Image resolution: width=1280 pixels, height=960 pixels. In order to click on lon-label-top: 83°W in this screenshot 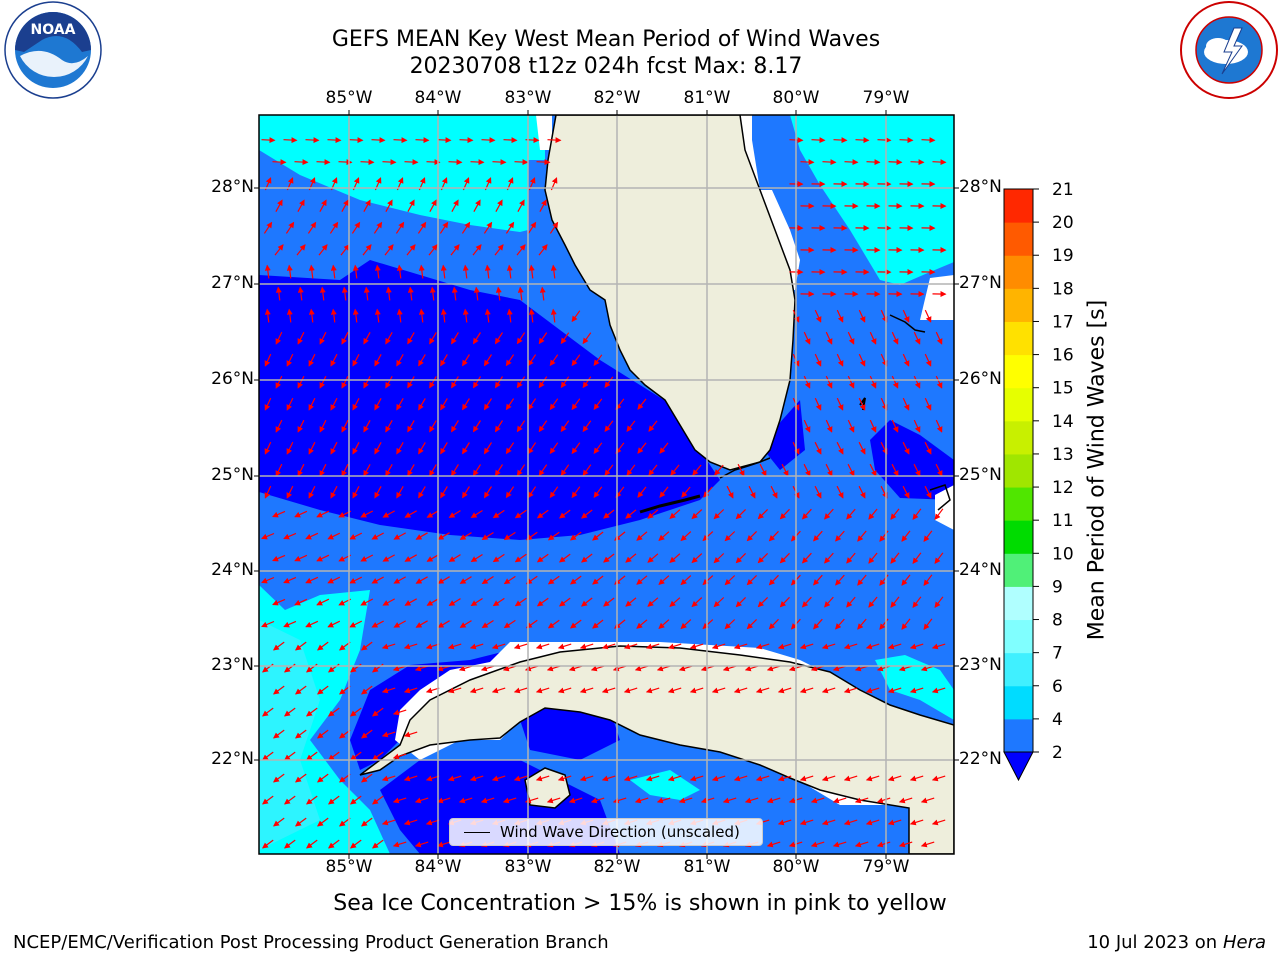, I will do `click(528, 98)`.